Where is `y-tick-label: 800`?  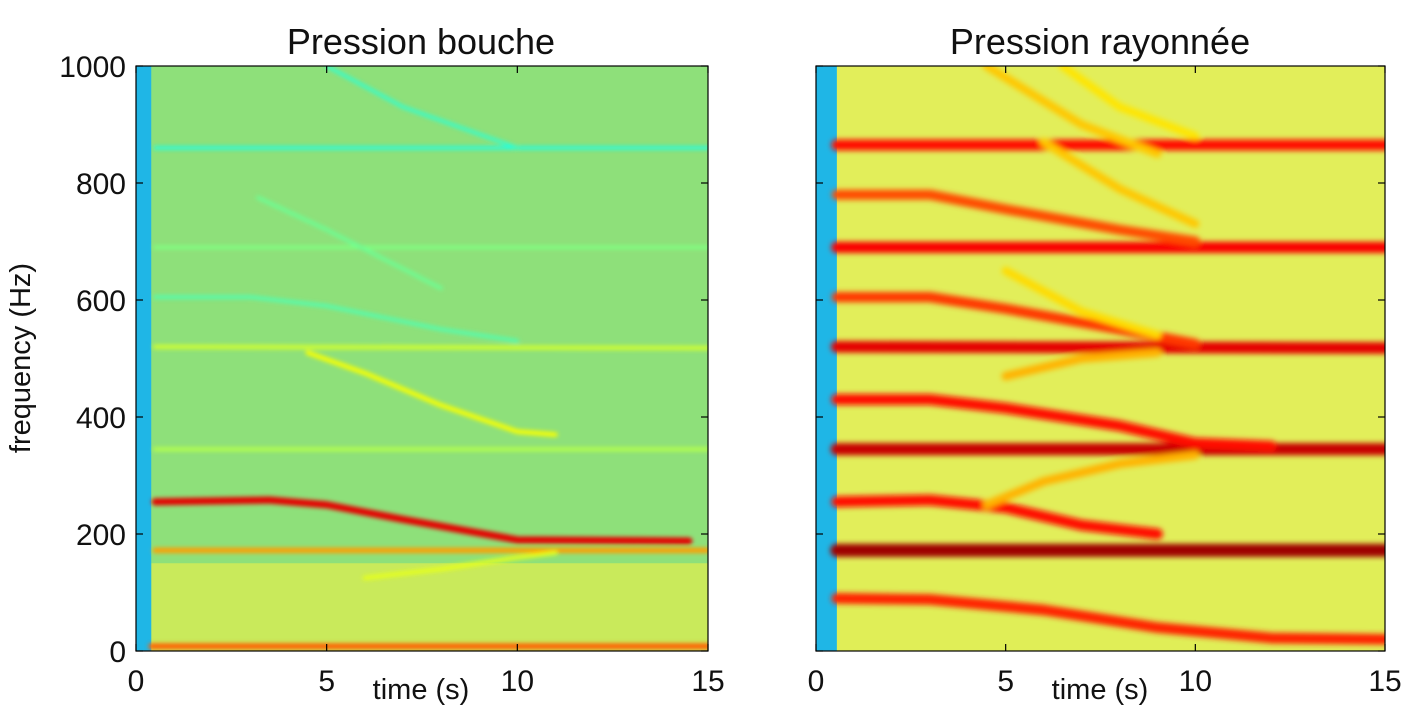
y-tick-label: 800 is located at coordinates (101, 184).